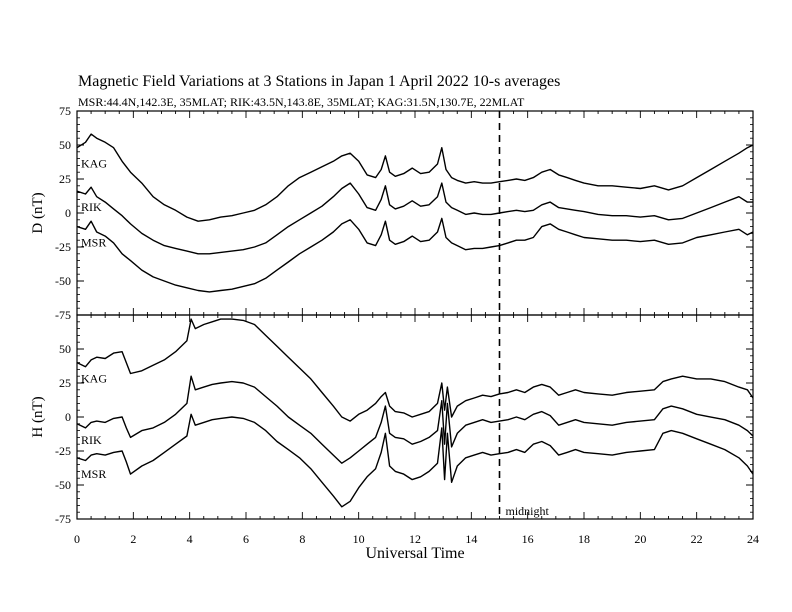  Describe the element at coordinates (93, 243) in the screenshot. I see `series-label-msr-d: MSR` at that location.